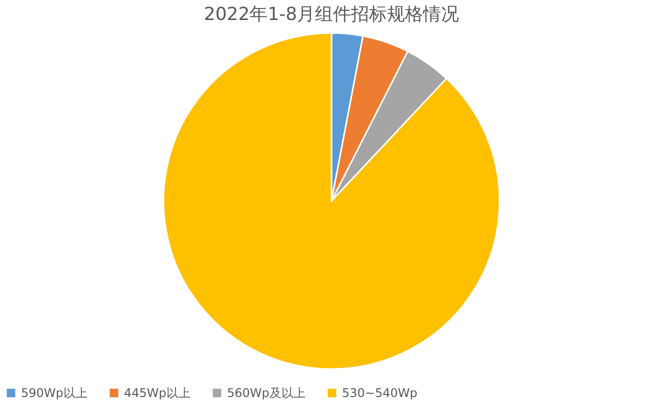 This screenshot has height=411, width=663. Describe the element at coordinates (54, 393) in the screenshot. I see `legend-label: 590Wp以上` at that location.